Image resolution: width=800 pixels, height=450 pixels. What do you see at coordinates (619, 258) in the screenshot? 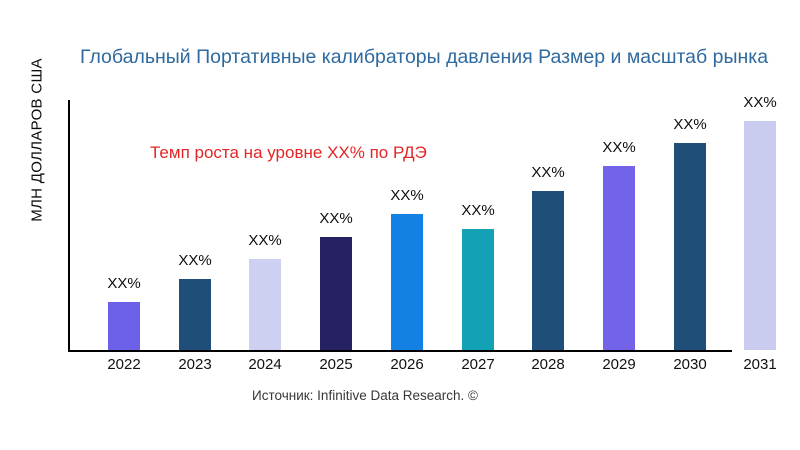
I see `bar-2029` at bounding box center [619, 258].